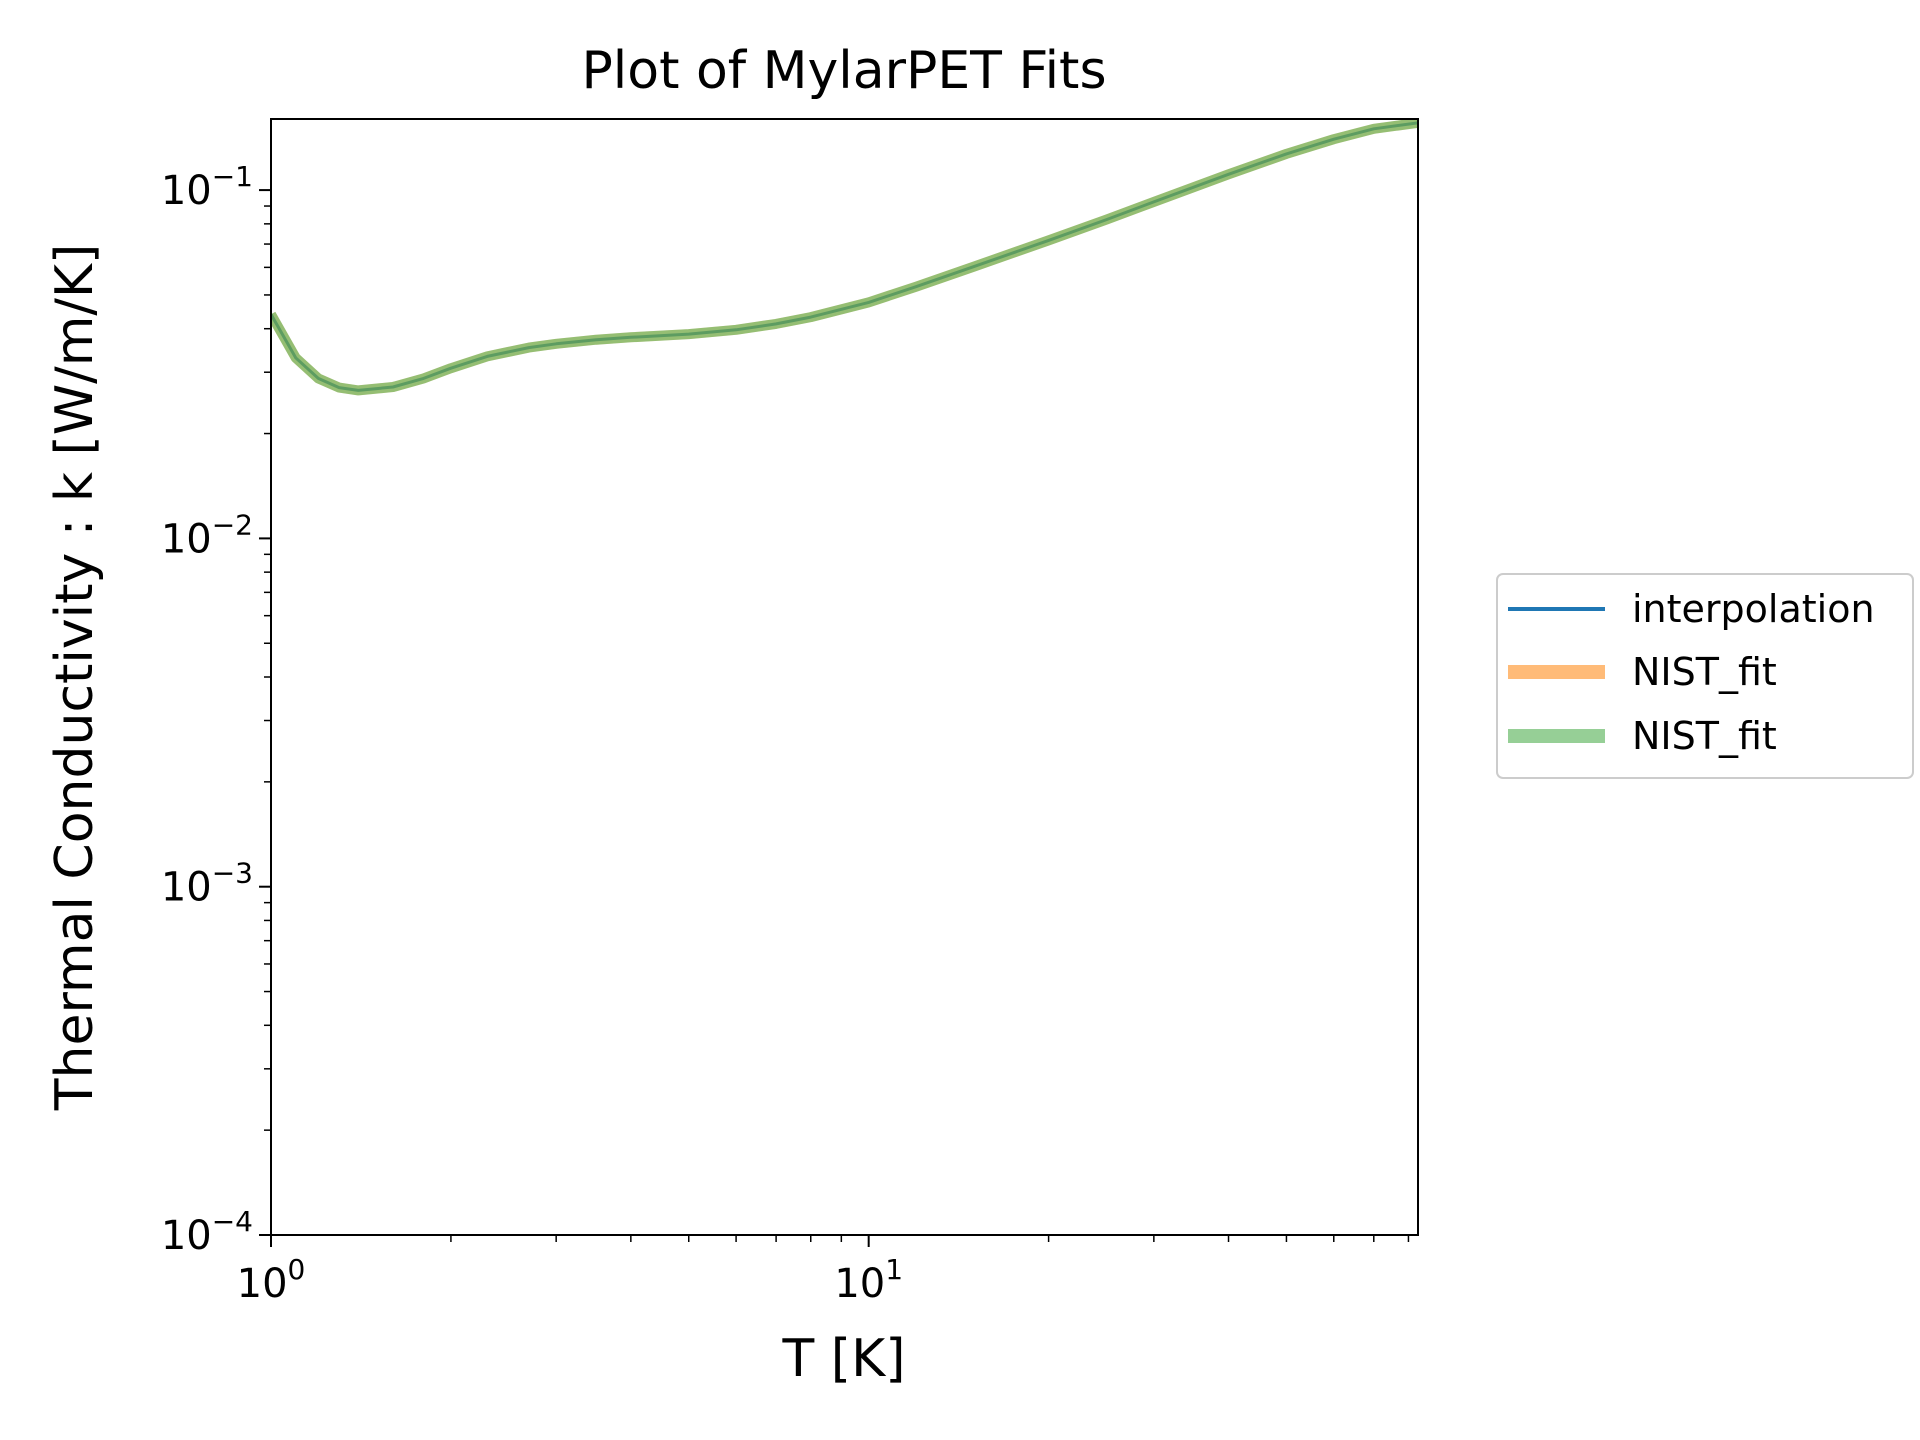  Describe the element at coordinates (271, 1280) in the screenshot. I see `x-tick-label: 10⁰` at that location.